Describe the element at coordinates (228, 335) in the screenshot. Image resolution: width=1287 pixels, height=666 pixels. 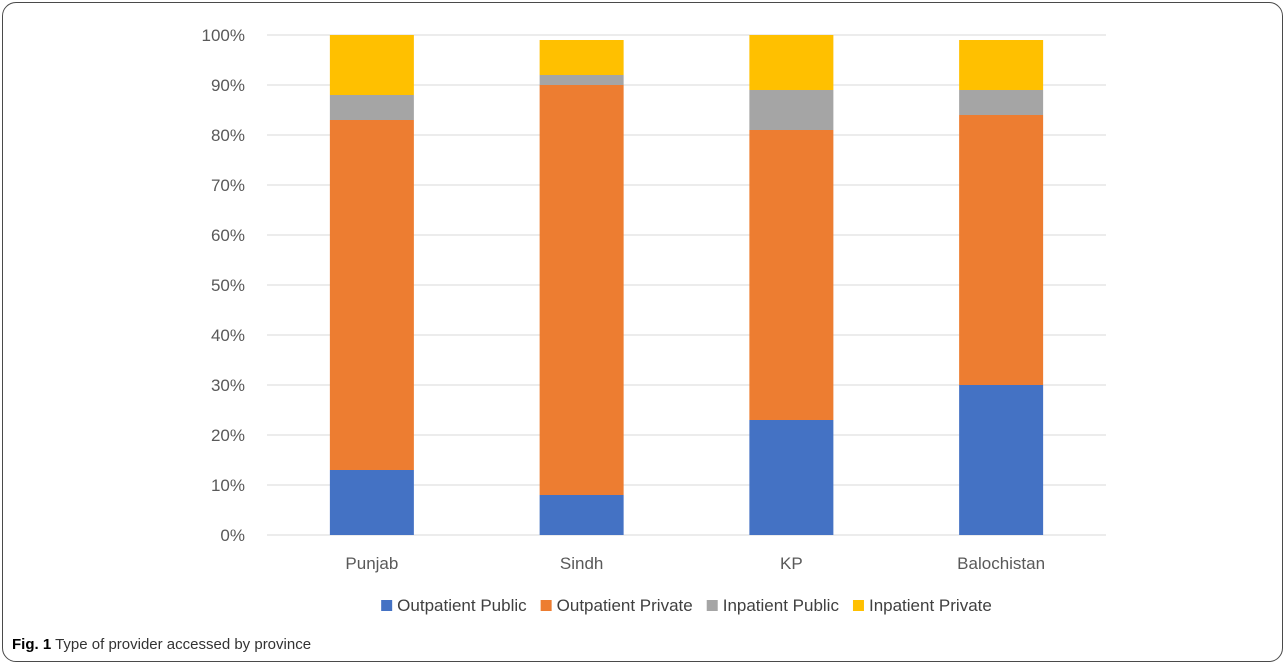
I see `y-tick-label: 40%` at that location.